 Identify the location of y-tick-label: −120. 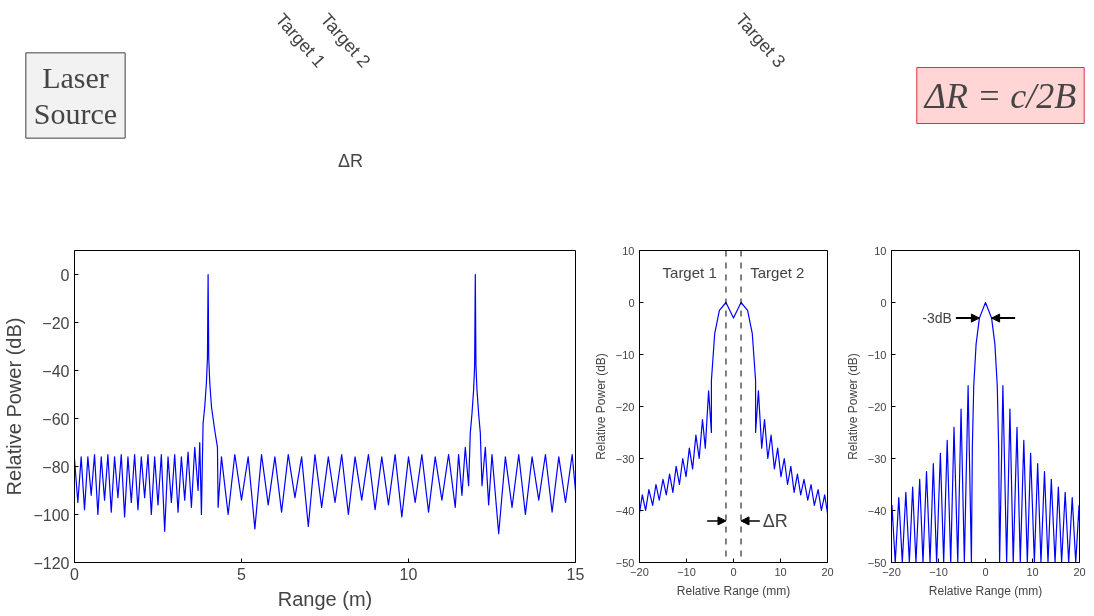
(51, 563).